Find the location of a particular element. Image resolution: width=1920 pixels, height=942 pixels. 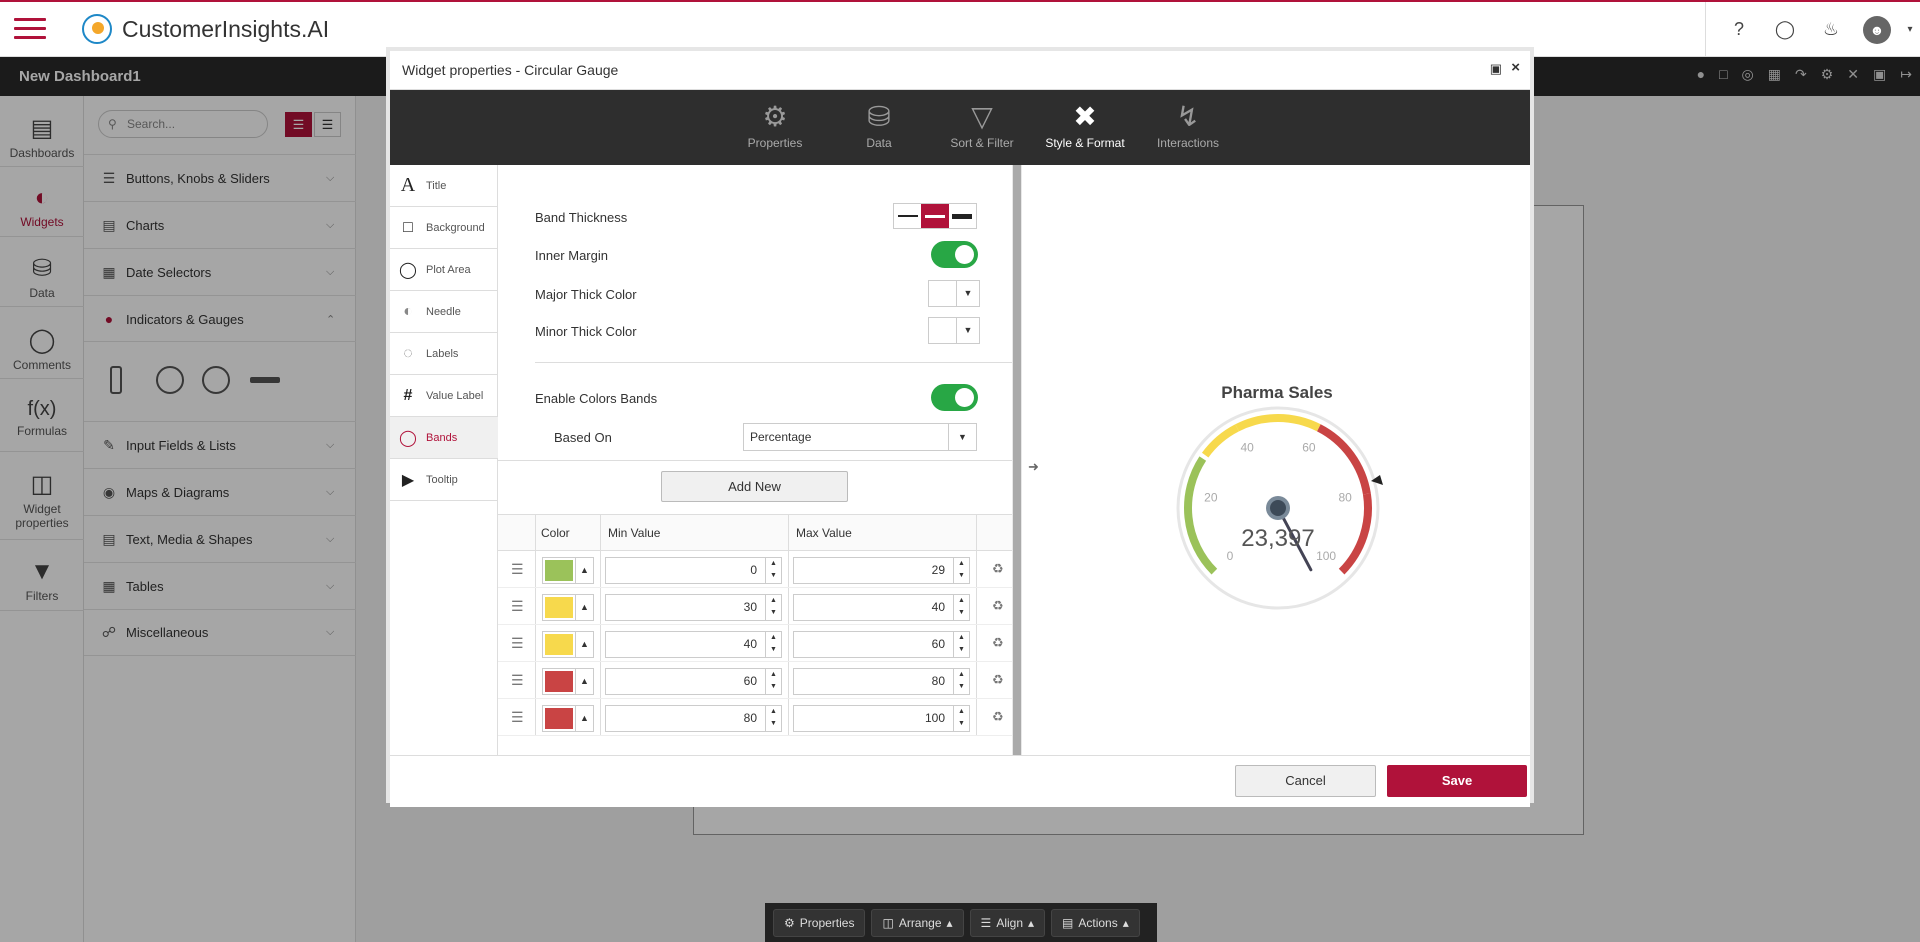

inner-margin-toggle is located at coordinates (954, 254).